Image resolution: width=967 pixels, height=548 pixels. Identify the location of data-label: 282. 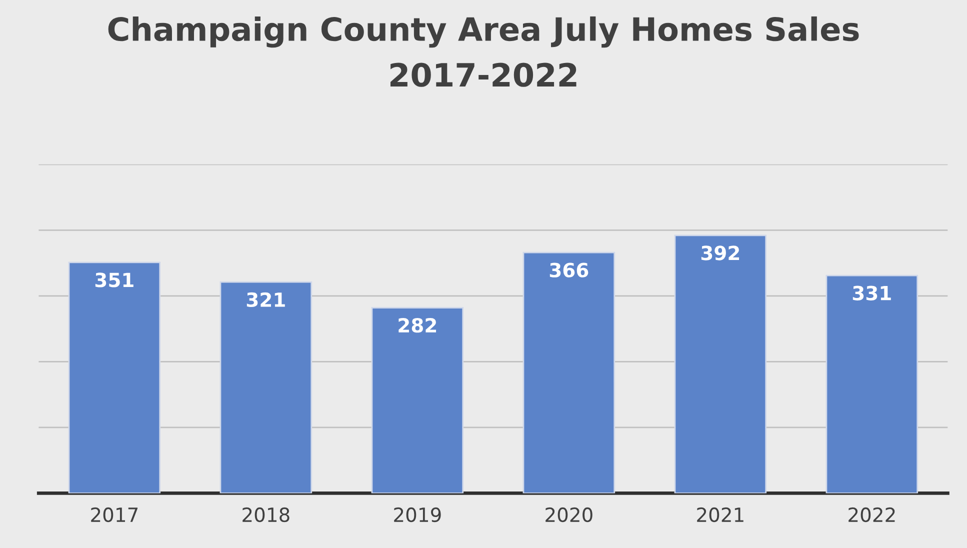
(417, 325).